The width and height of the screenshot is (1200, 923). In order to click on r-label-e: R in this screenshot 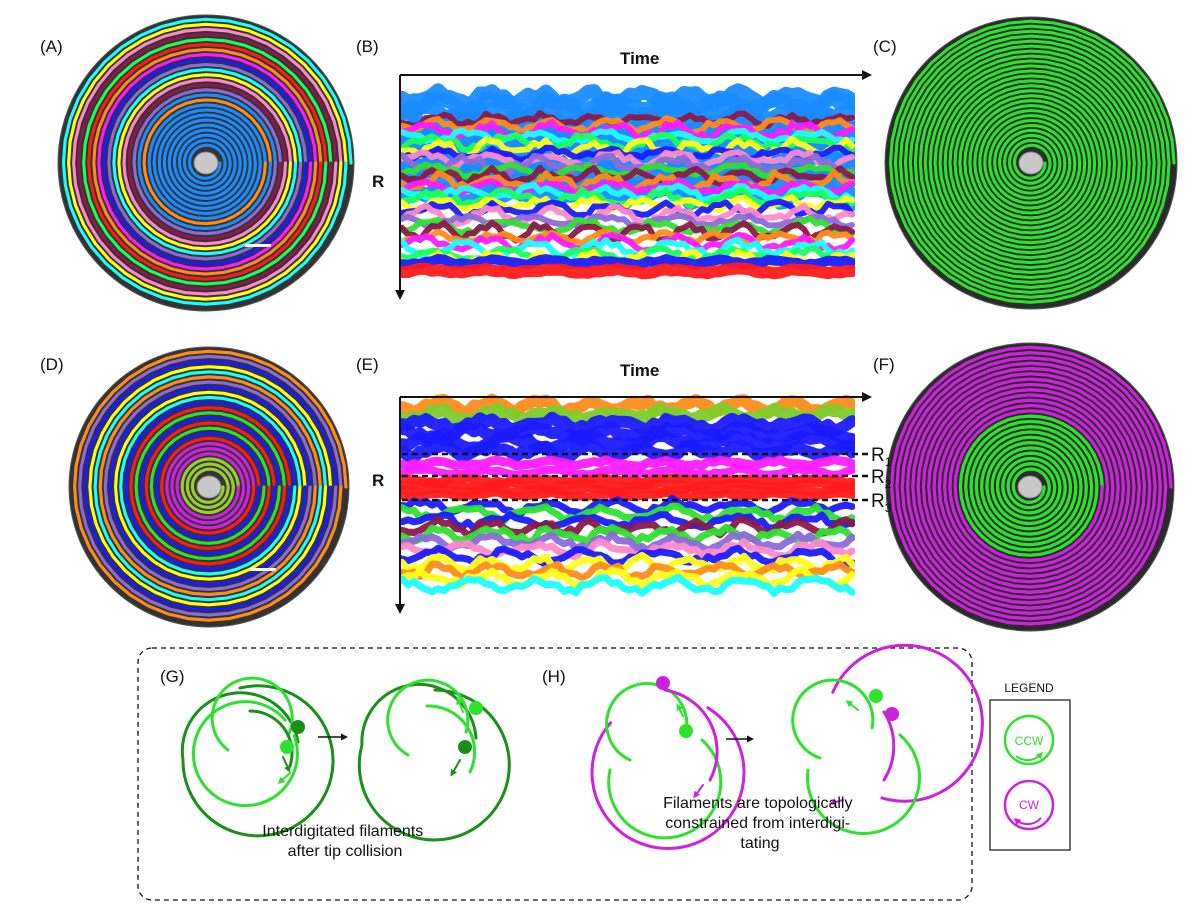, I will do `click(378, 480)`.